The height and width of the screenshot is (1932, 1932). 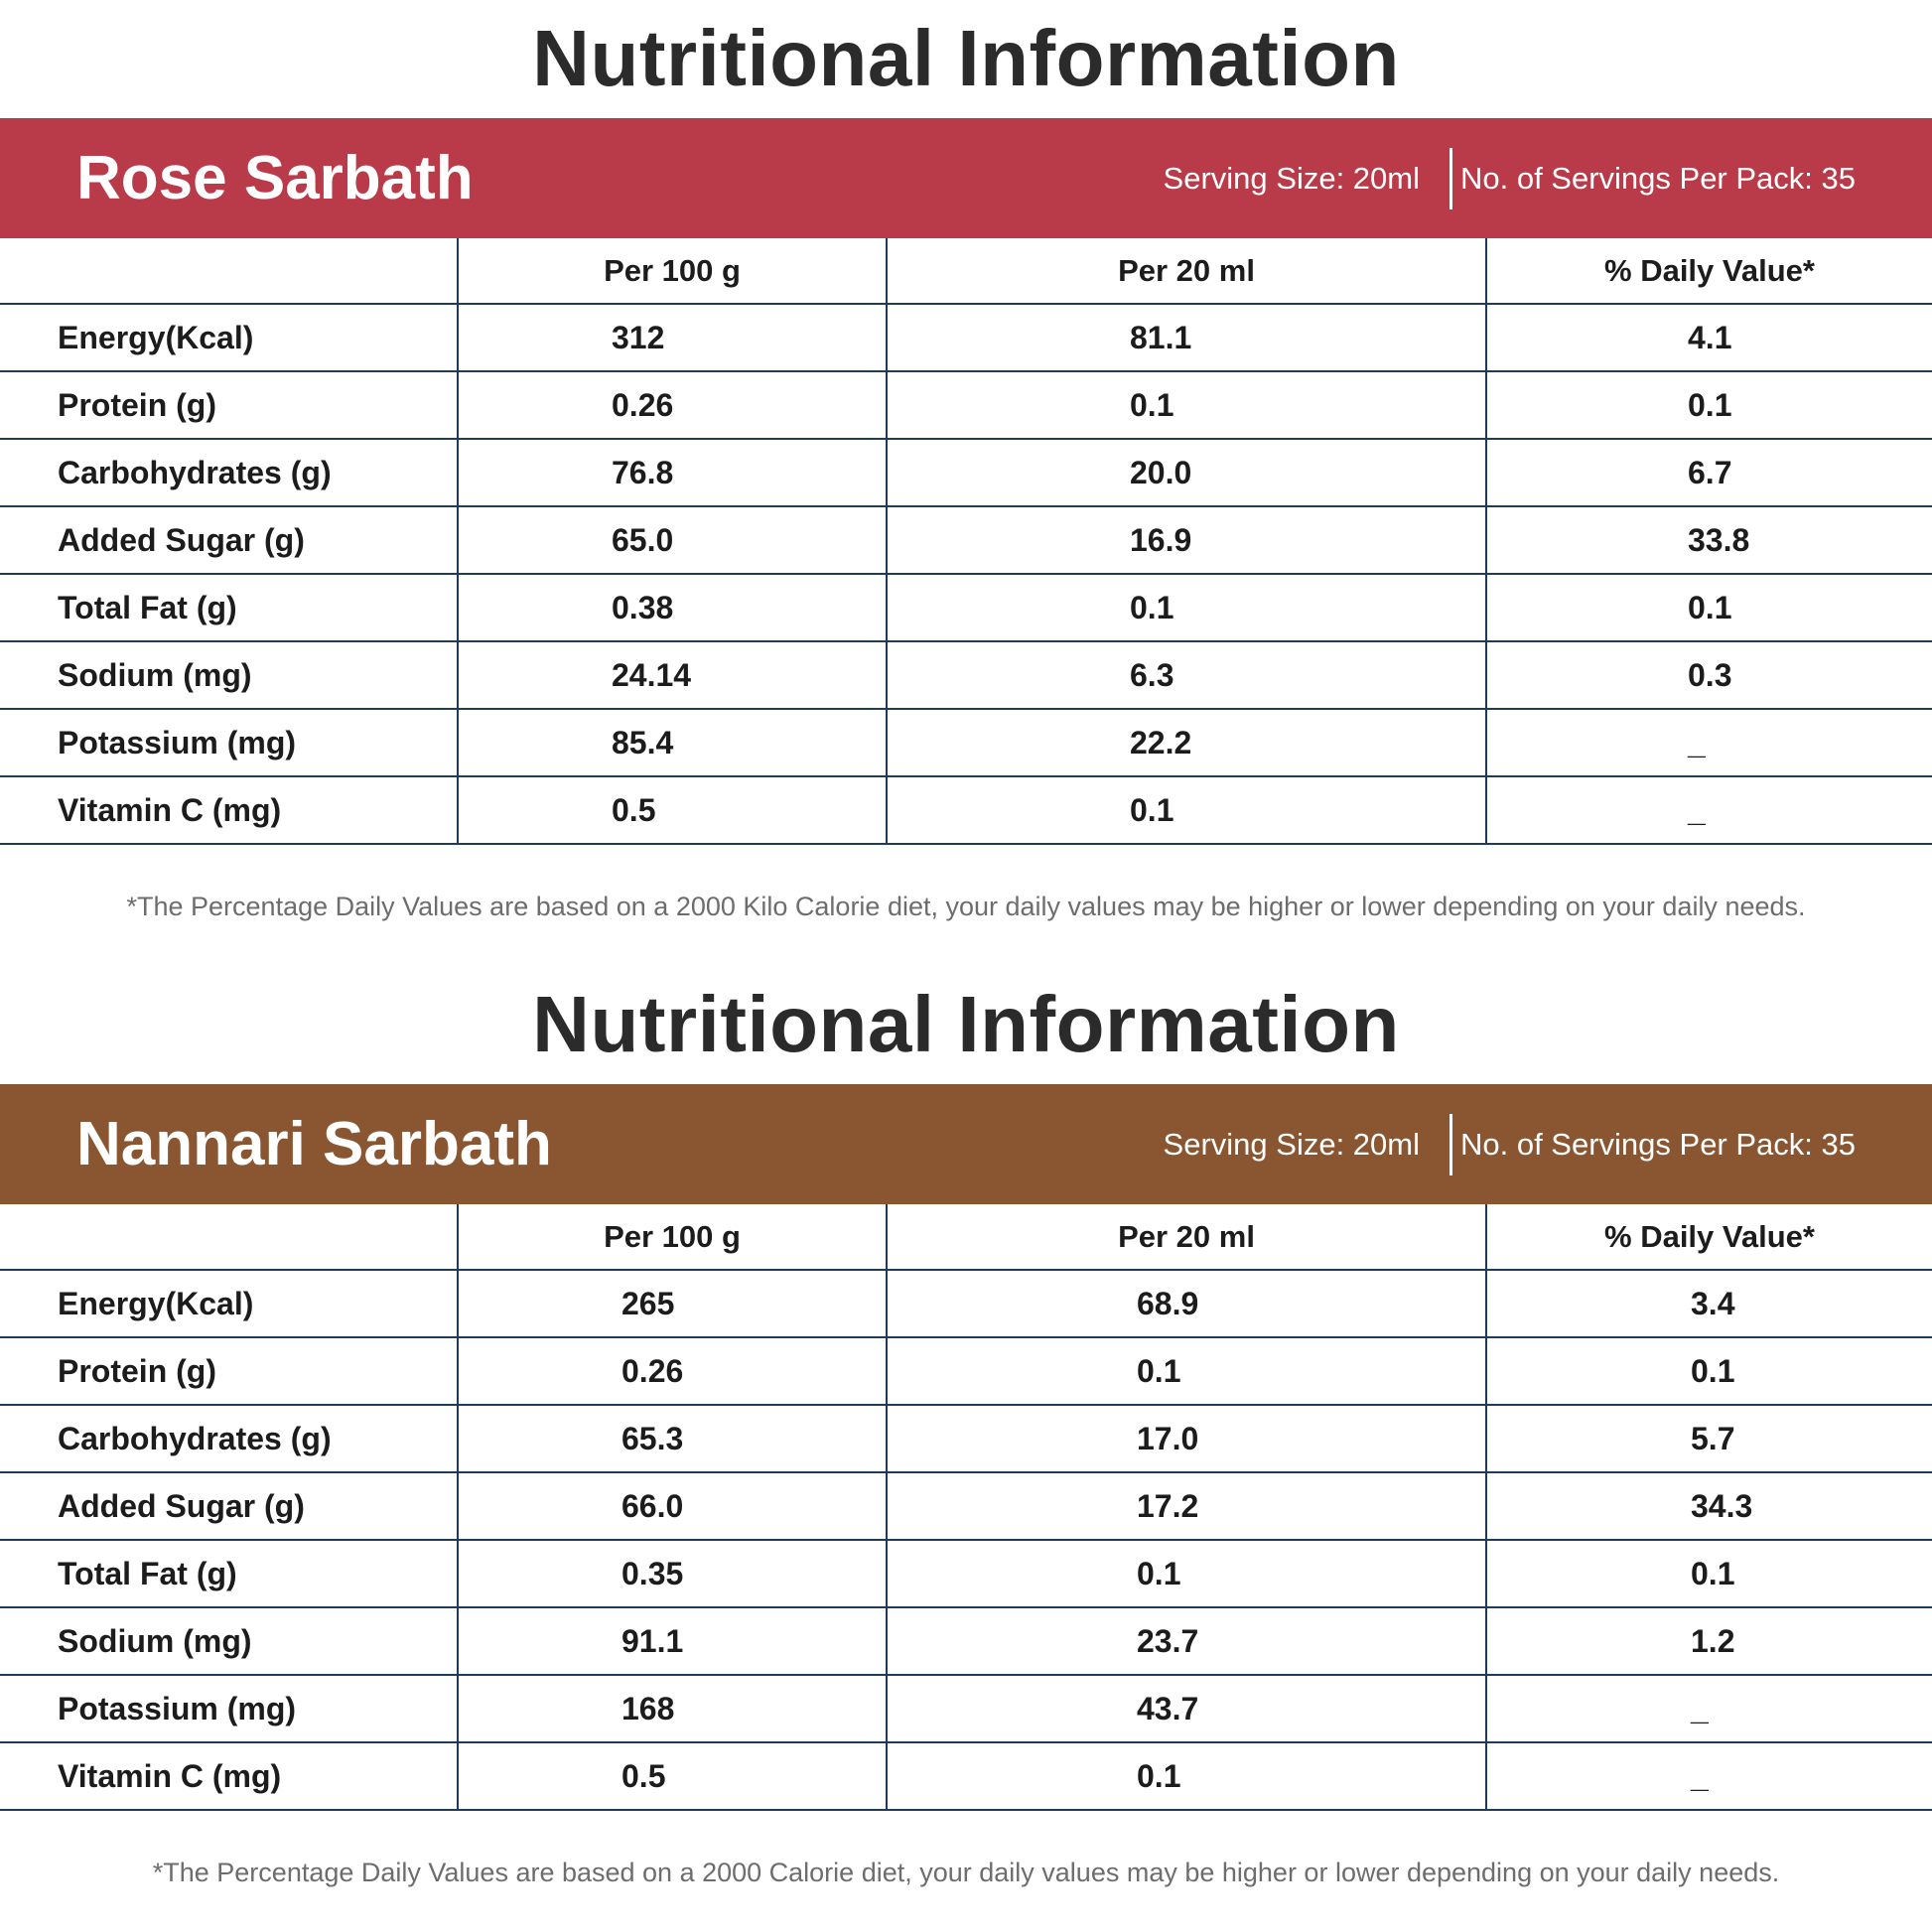 What do you see at coordinates (275, 178) in the screenshot?
I see `product-name: Rose Sarbath` at bounding box center [275, 178].